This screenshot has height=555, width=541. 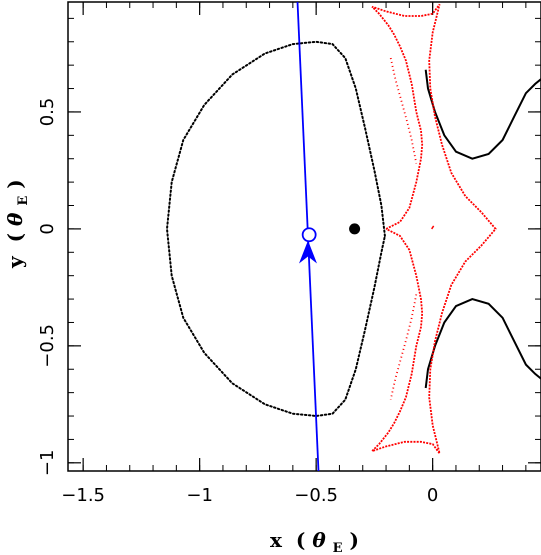 I want to click on lens-point, so click(x=355, y=229).